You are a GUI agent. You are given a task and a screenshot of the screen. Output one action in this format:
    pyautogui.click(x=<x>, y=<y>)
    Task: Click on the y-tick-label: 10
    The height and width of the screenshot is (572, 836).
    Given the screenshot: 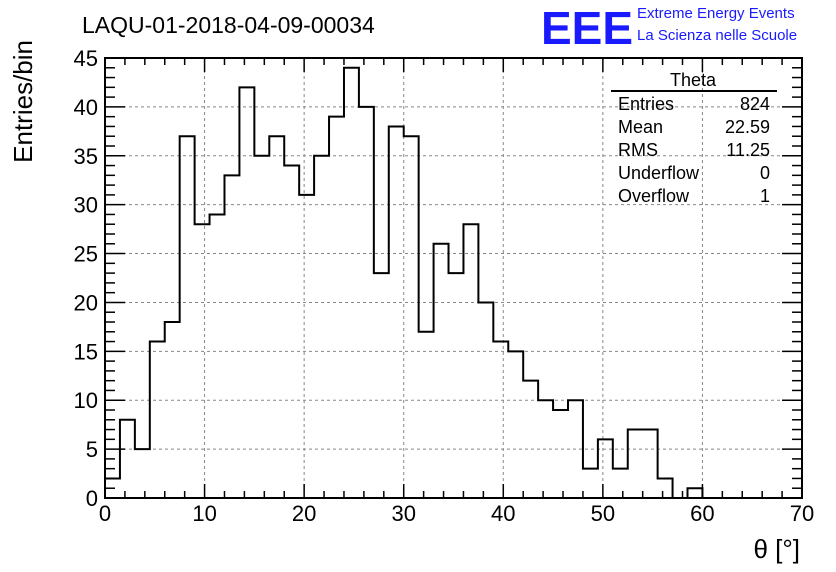 What is the action you would take?
    pyautogui.click(x=86, y=400)
    